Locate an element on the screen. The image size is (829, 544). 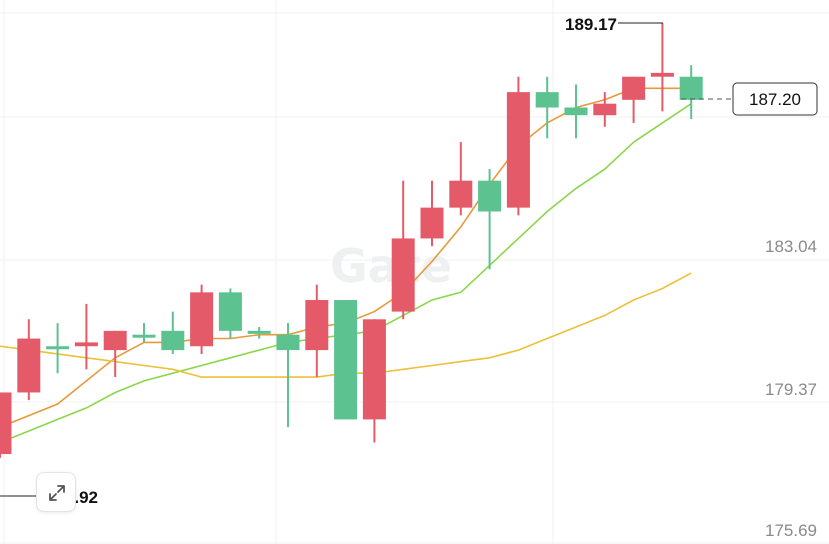
high-marker-label: 189.17 is located at coordinates (591, 24).